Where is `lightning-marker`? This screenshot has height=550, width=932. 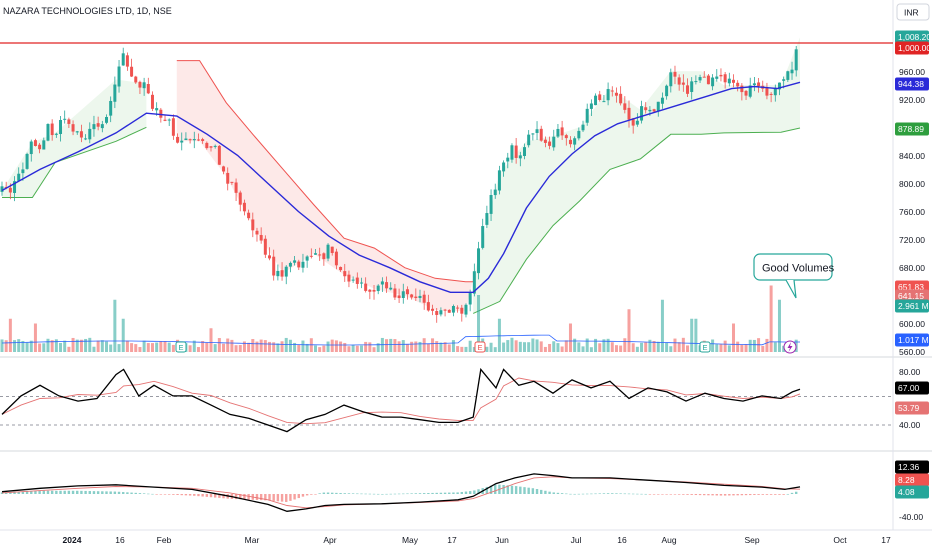
lightning-marker is located at coordinates (790, 347).